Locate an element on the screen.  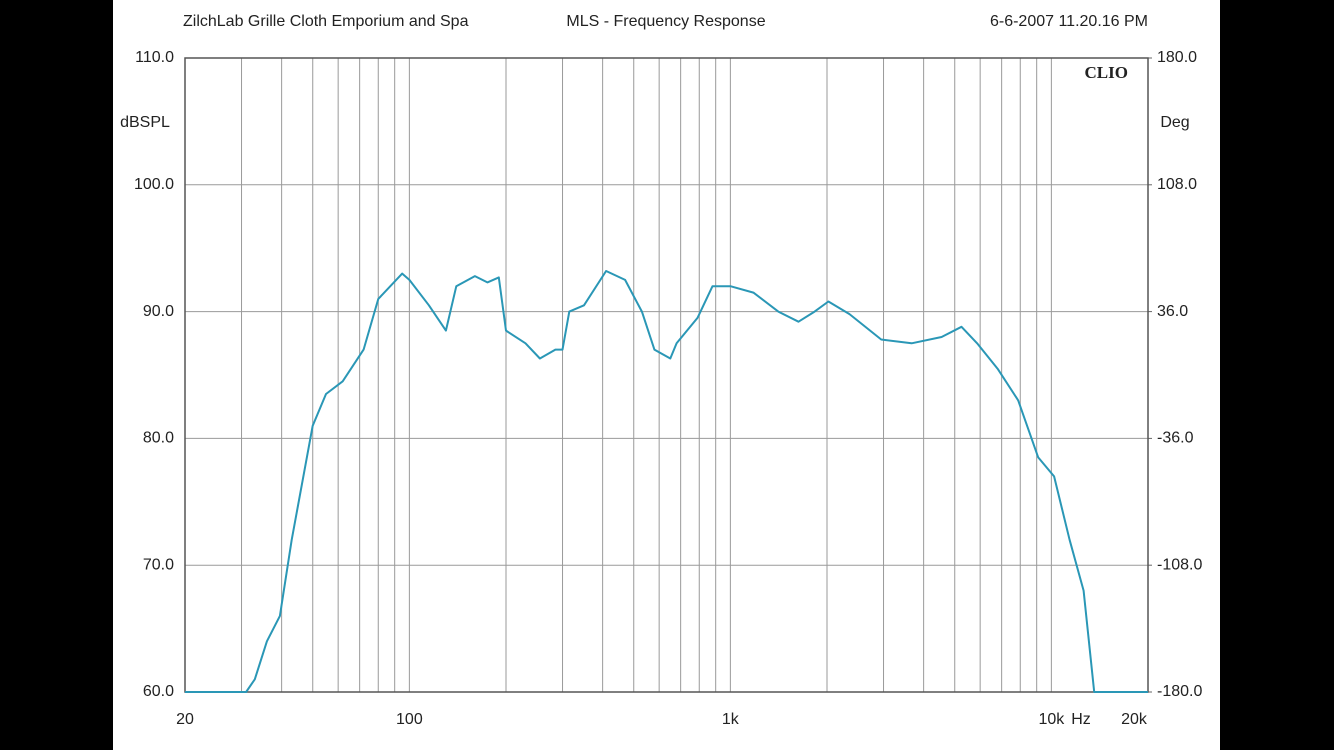
y-tick-label: 110.0 is located at coordinates (154, 57).